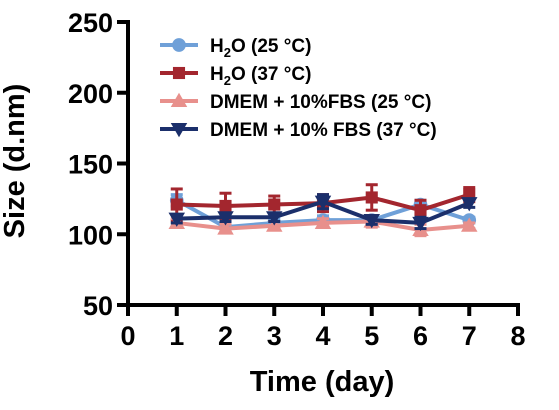  What do you see at coordinates (322, 336) in the screenshot?
I see `x-tick-label: 4` at bounding box center [322, 336].